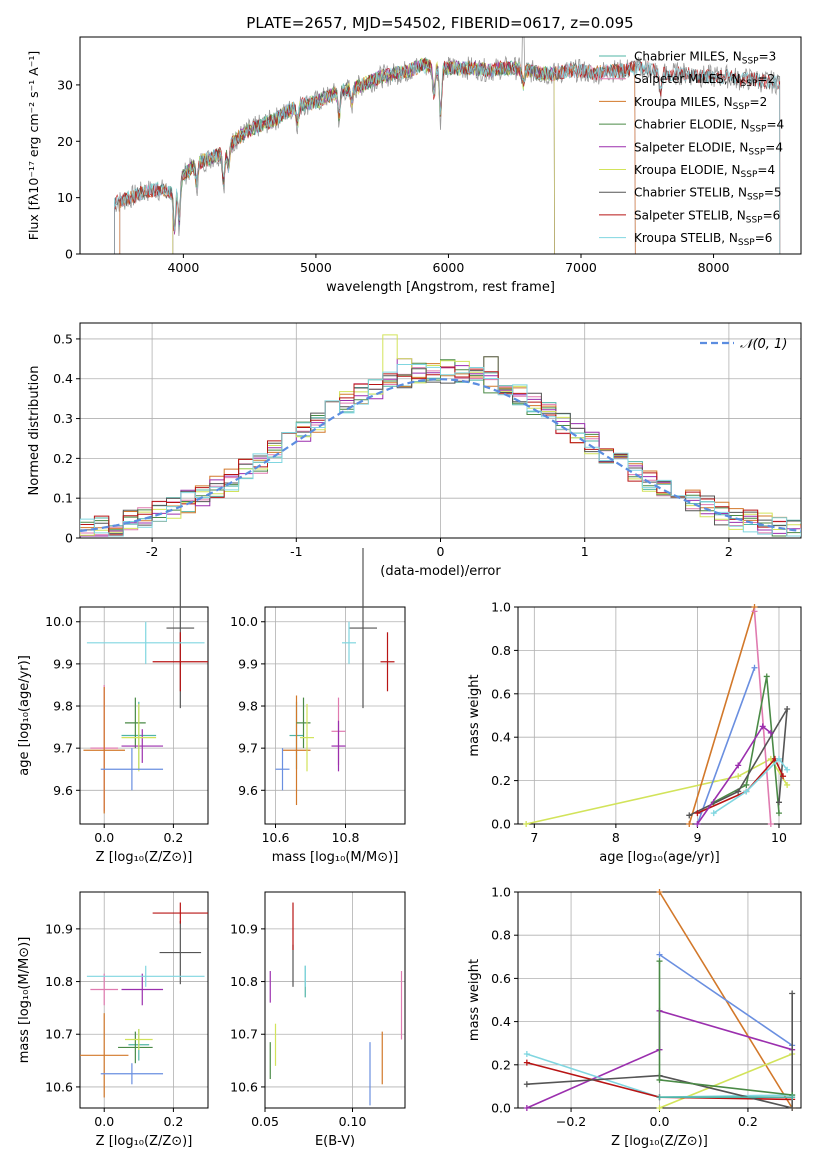  I want to click on tick-label-x: −0.2, so click(571, 1121).